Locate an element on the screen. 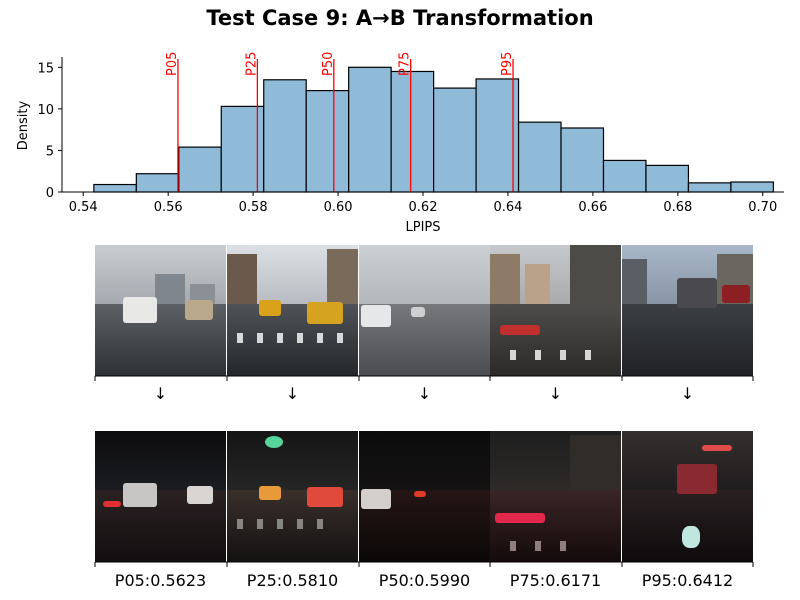 The image size is (800, 600). figure-title: Test Case 9: A→B Transformation is located at coordinates (400, 18).